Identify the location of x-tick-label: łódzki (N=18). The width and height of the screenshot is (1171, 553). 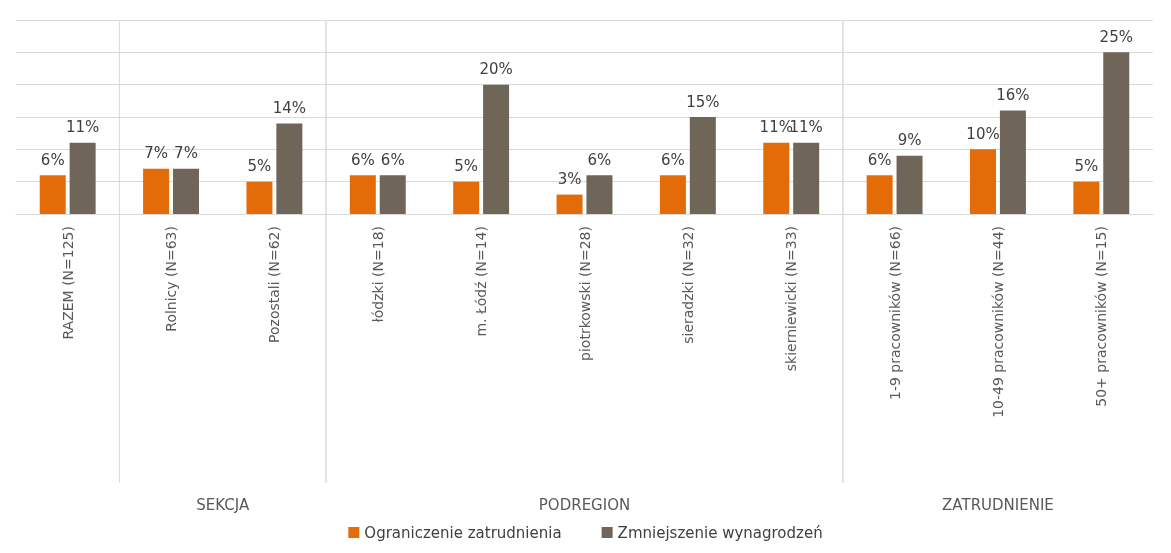
(377, 274).